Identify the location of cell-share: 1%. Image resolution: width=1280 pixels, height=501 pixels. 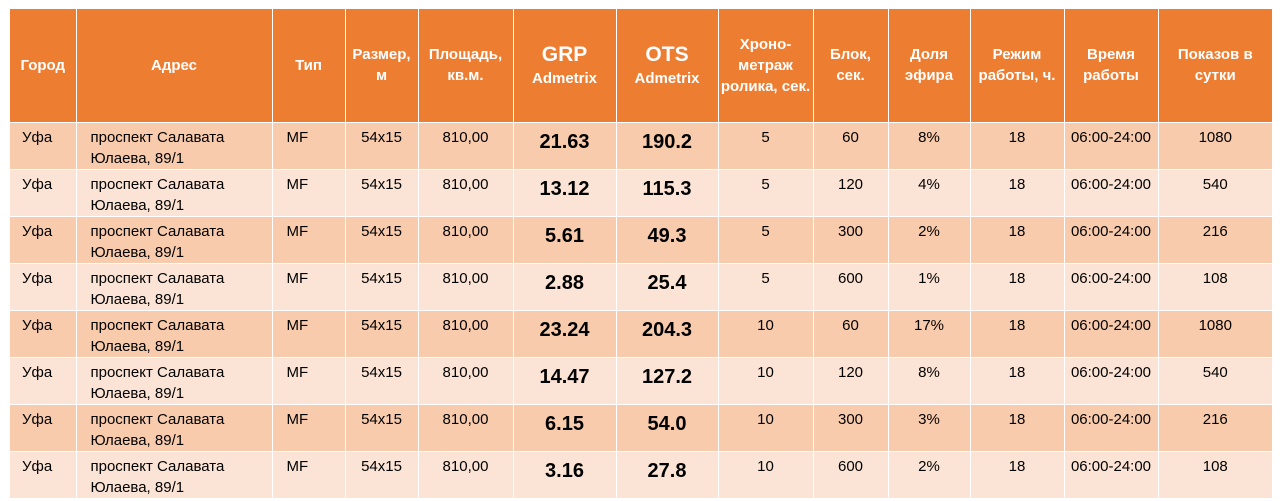
(929, 287).